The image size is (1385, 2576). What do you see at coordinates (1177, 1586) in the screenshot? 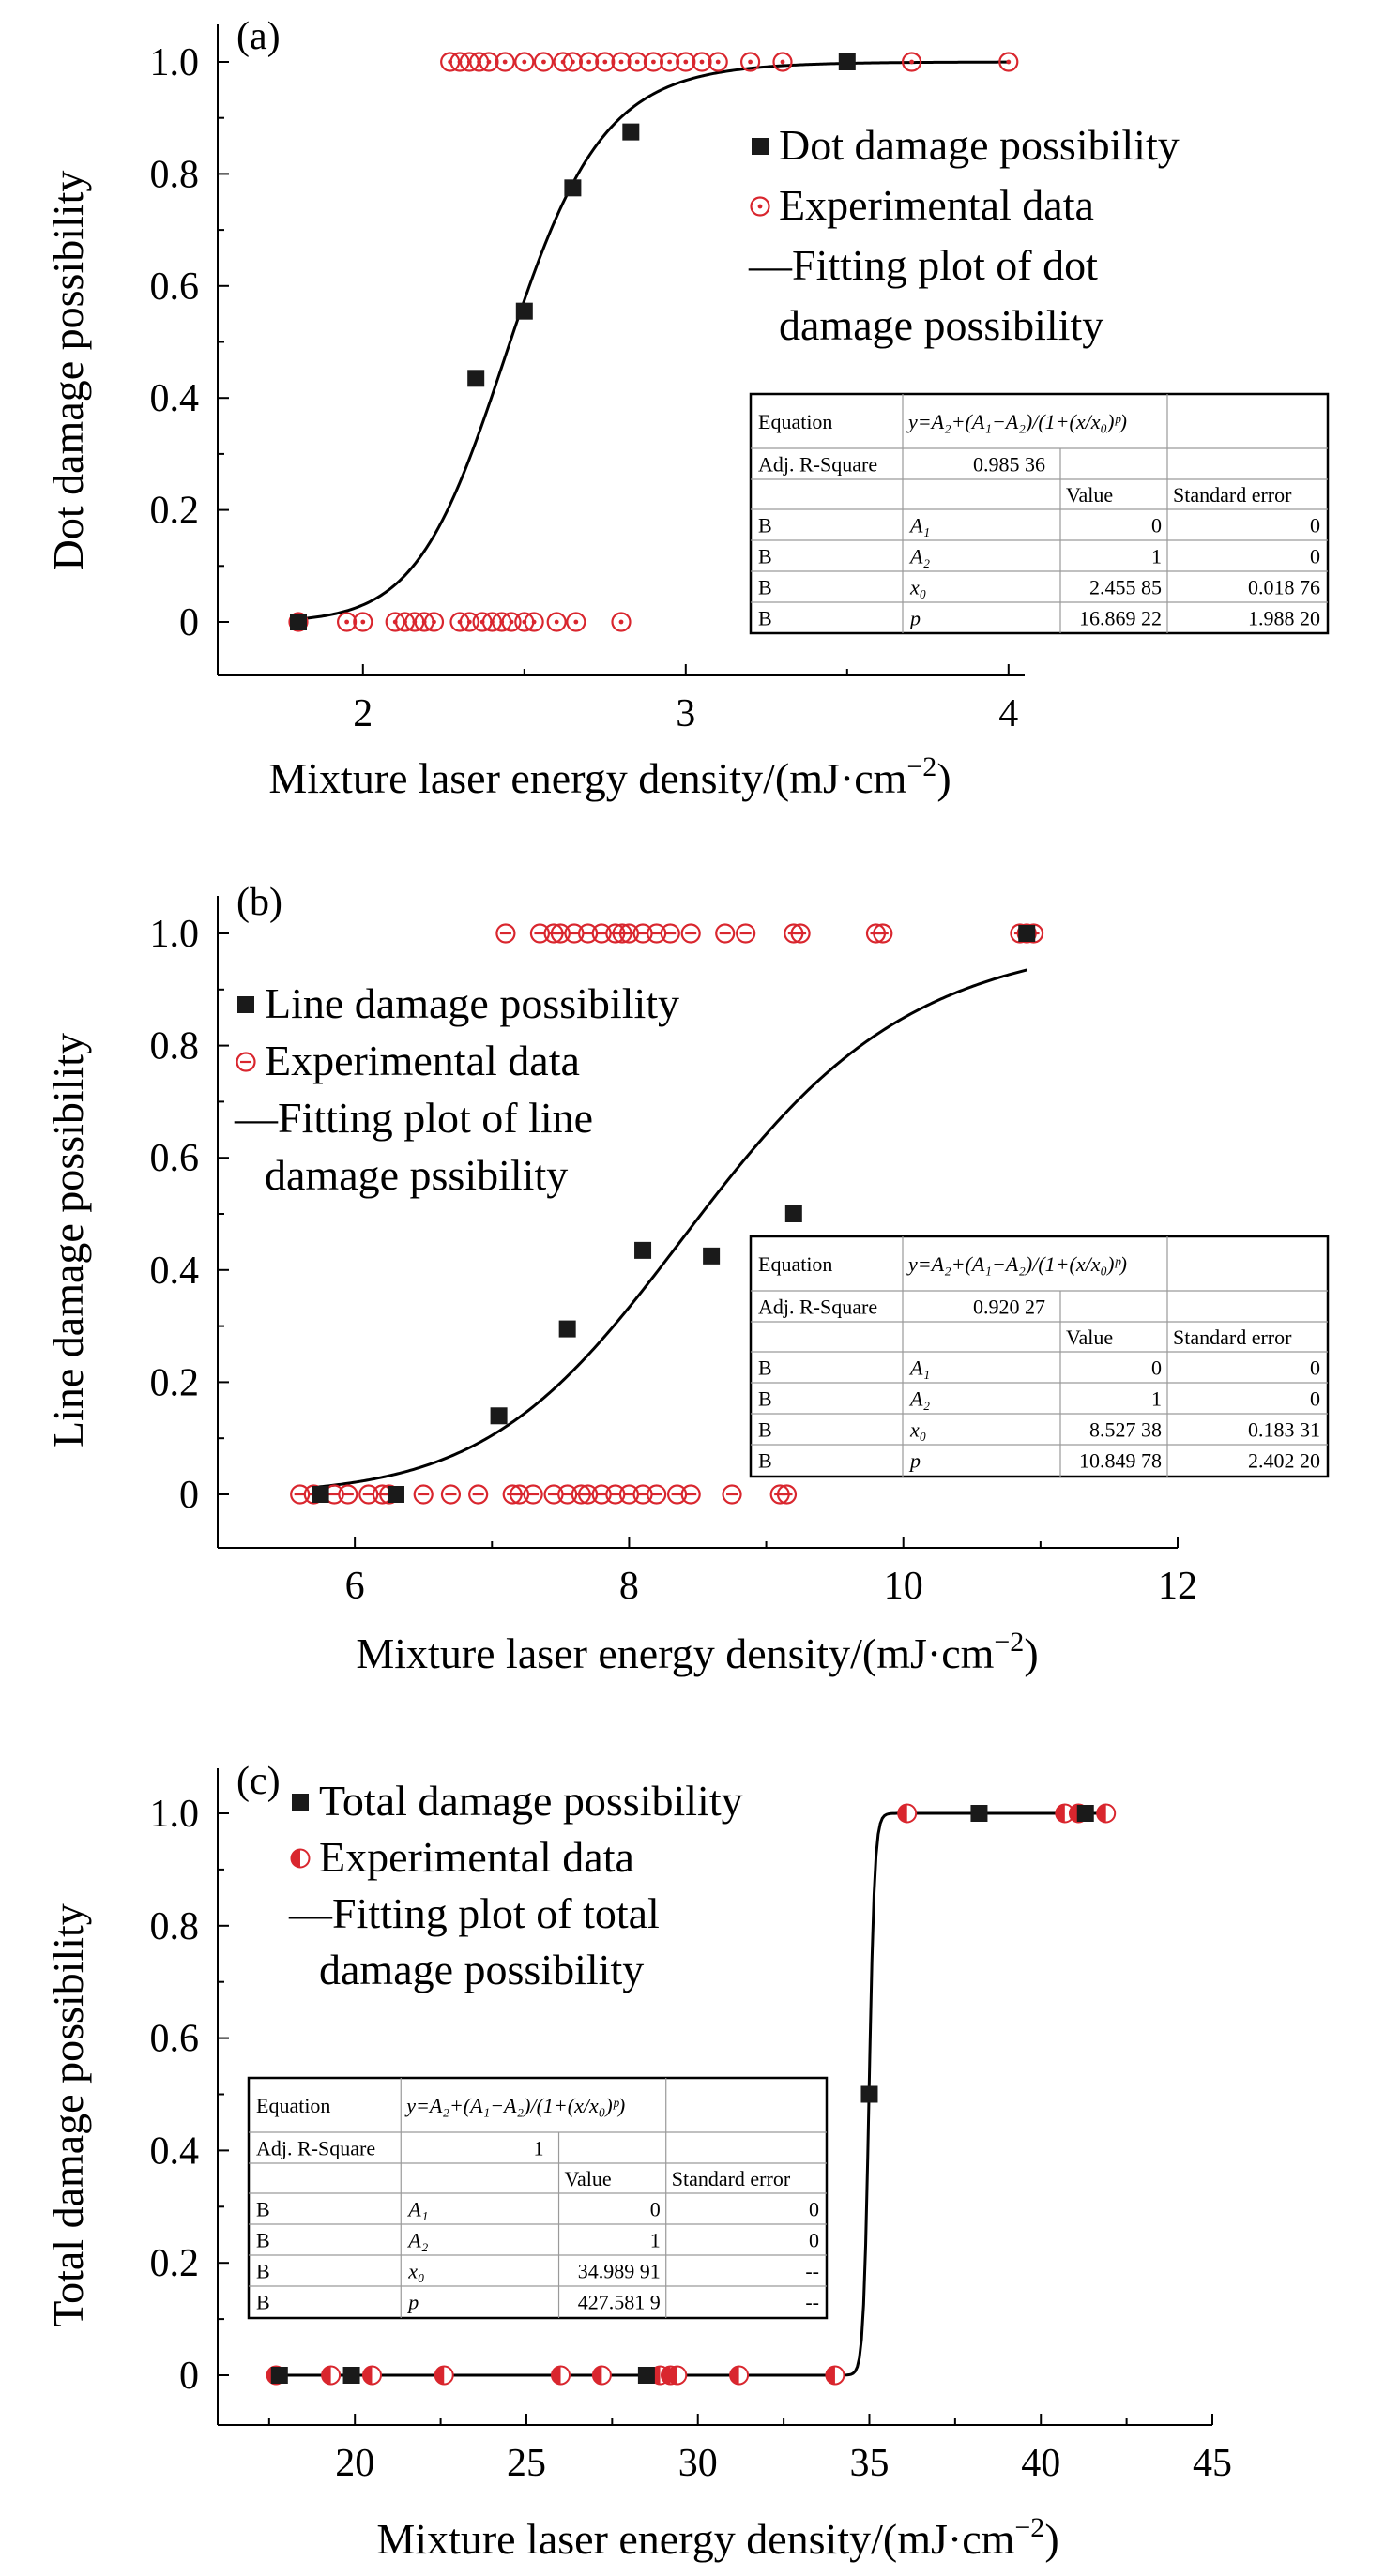
I see `x-tick-label: 12` at bounding box center [1177, 1586].